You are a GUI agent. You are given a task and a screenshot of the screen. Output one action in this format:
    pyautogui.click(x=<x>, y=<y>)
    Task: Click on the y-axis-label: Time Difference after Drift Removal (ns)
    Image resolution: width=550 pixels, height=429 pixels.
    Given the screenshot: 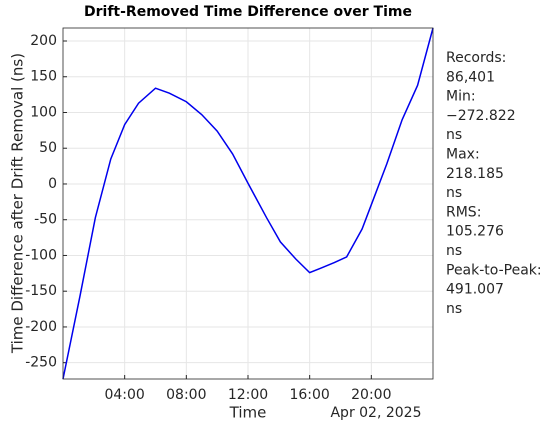 What is the action you would take?
    pyautogui.click(x=18, y=203)
    